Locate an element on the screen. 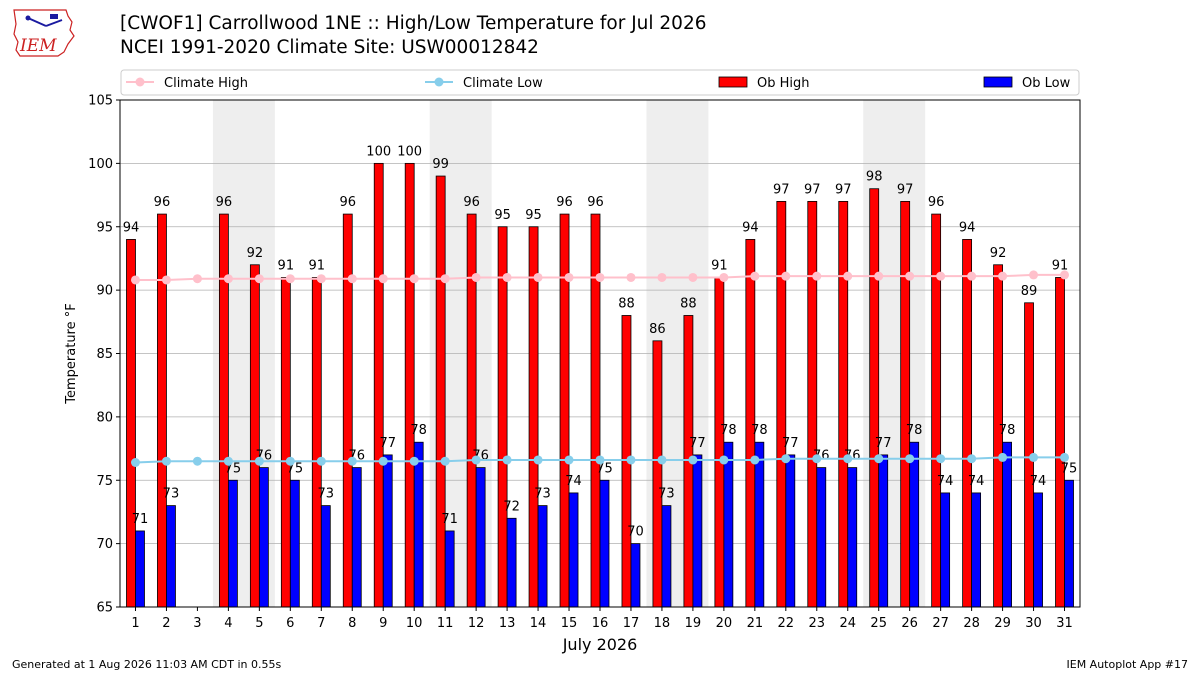 Image resolution: width=1200 pixels, height=675 pixels. y-tick-label-80: 80 is located at coordinates (104, 417).